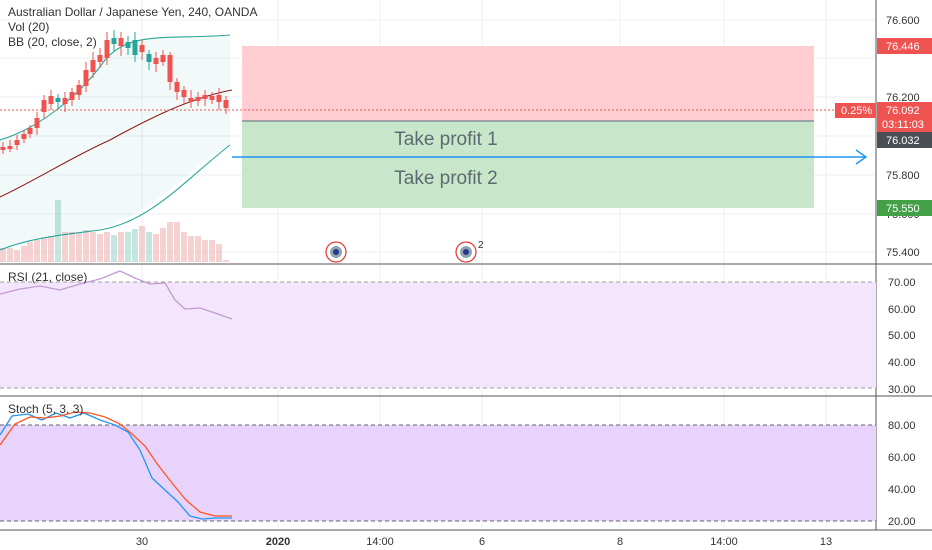  What do you see at coordinates (902, 522) in the screenshot?
I see `stoch-tick: 20.00` at bounding box center [902, 522].